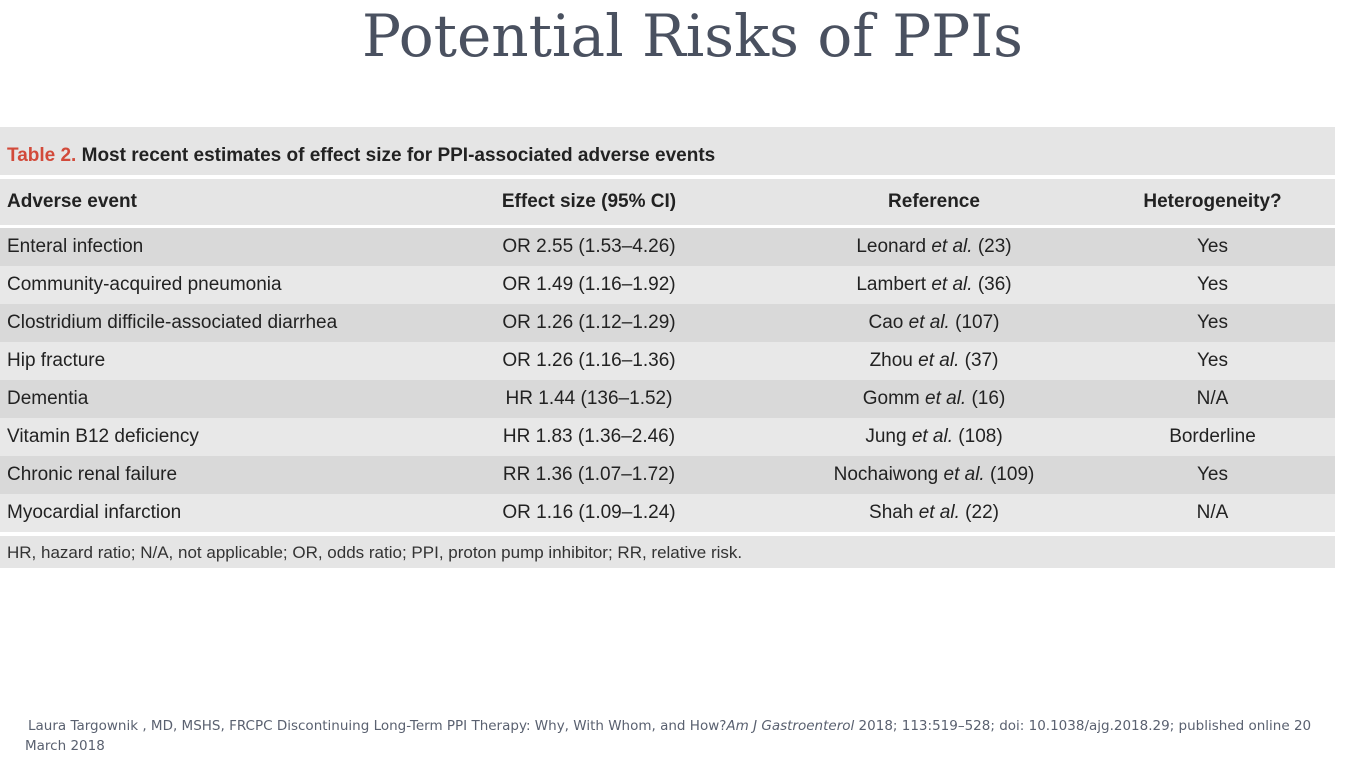 Image resolution: width=1350 pixels, height=768 pixels. Describe the element at coordinates (1212, 437) in the screenshot. I see `cell-heterogeneity: Borderline` at that location.